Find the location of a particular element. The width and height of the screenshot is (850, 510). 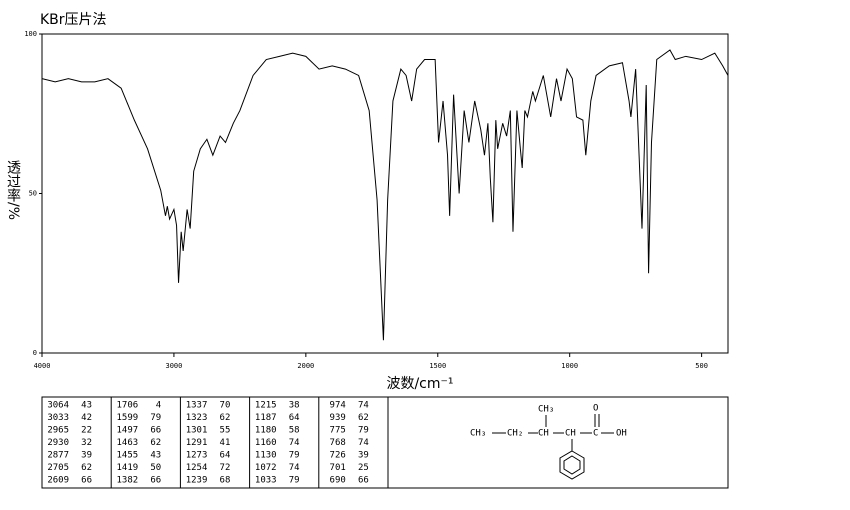

peak-transmittance: 38 is located at coordinates (294, 406).